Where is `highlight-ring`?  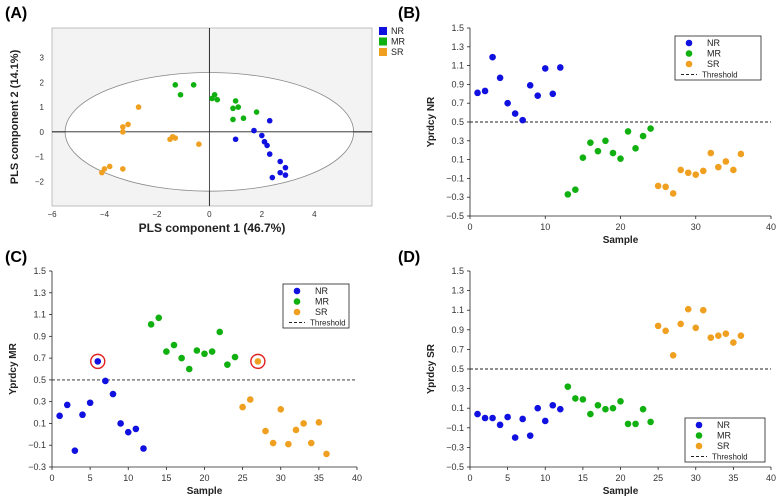 highlight-ring is located at coordinates (98, 361).